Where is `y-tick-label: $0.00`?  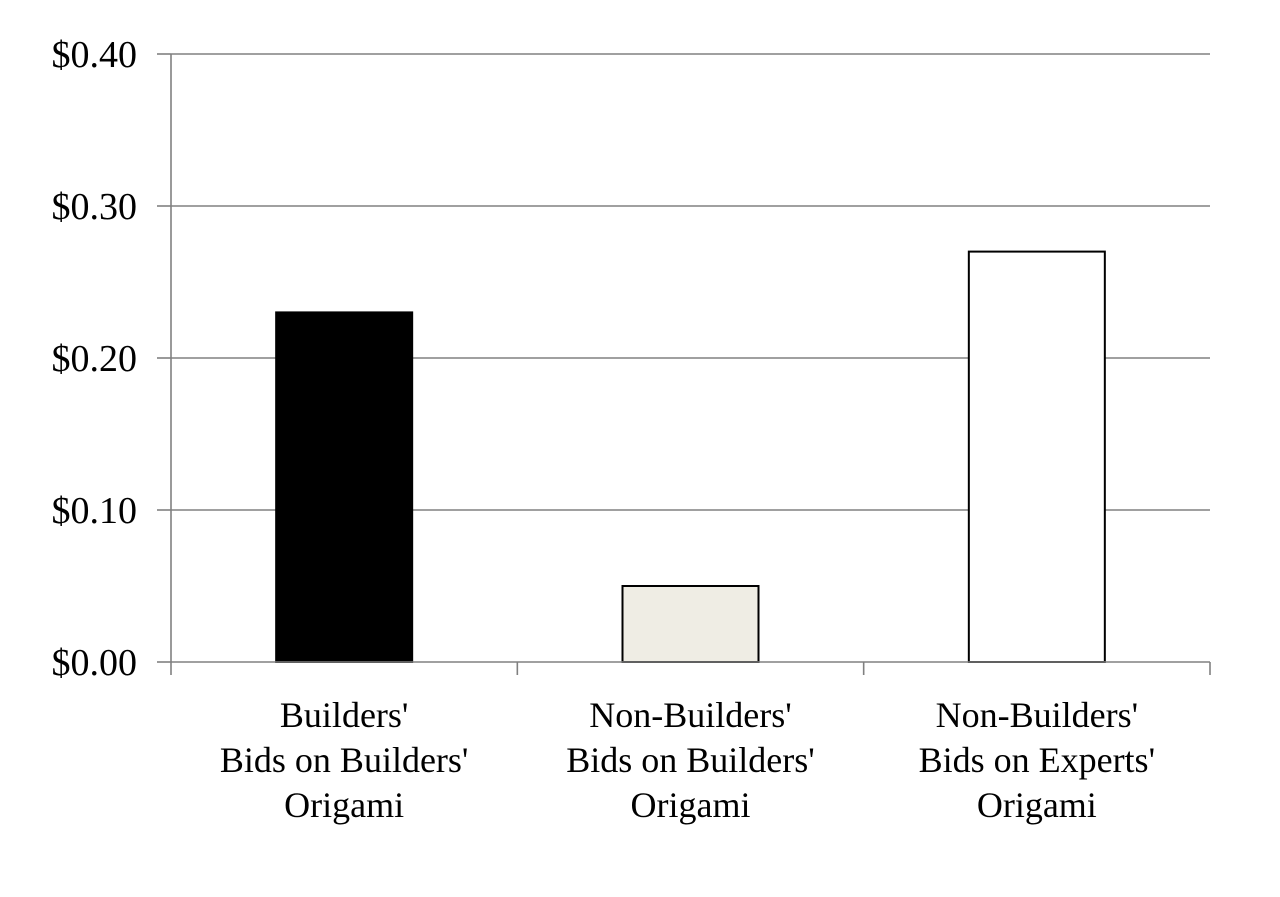
y-tick-label: $0.00 is located at coordinates (95, 663).